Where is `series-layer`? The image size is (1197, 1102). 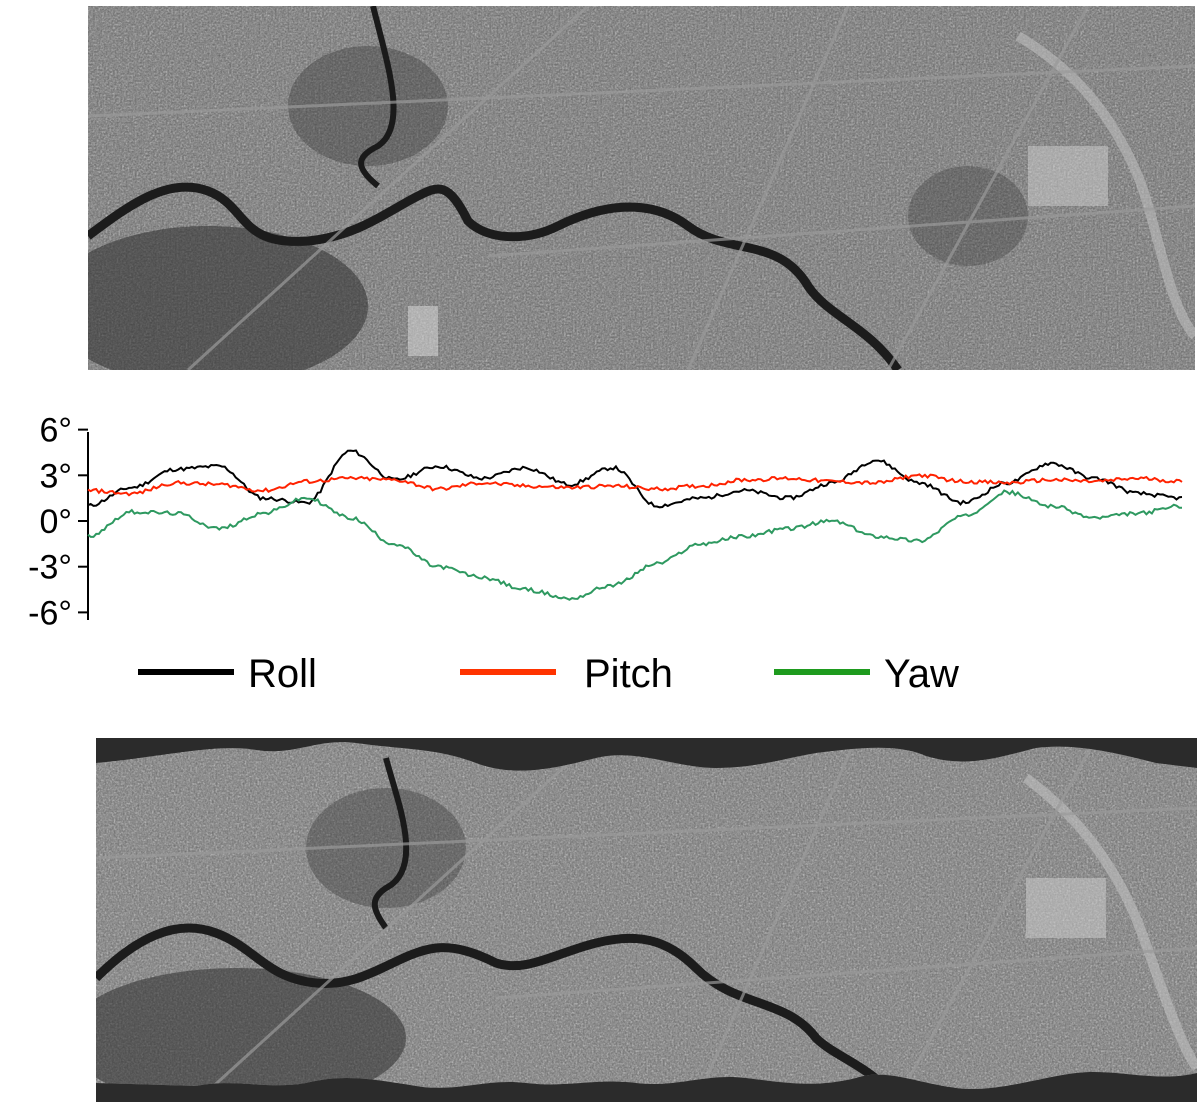 series-layer is located at coordinates (635, 525).